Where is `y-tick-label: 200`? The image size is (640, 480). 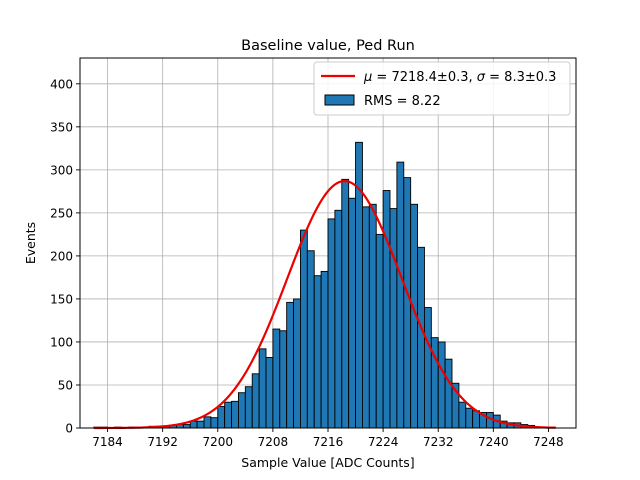
y-tick-label: 200 is located at coordinates (61, 256).